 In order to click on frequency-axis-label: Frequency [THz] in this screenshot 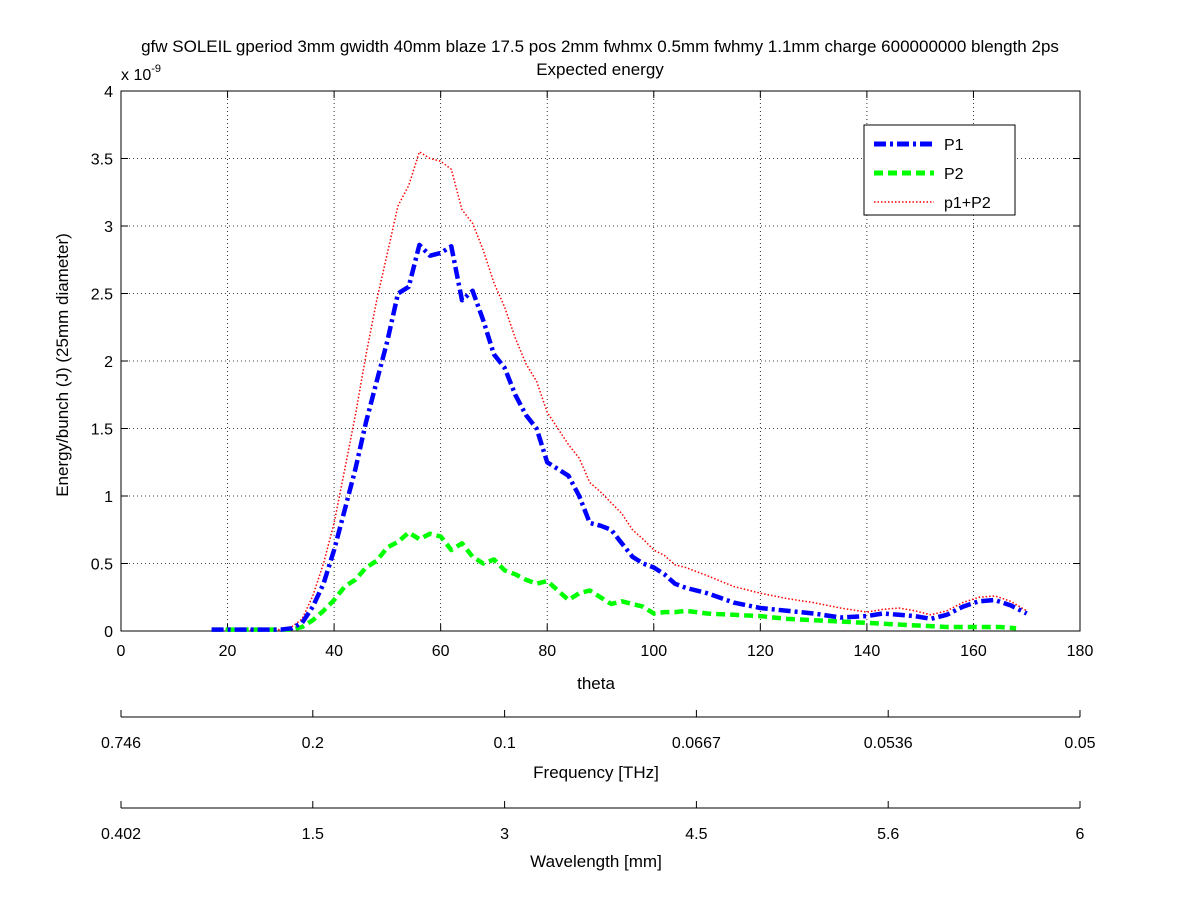, I will do `click(596, 772)`.